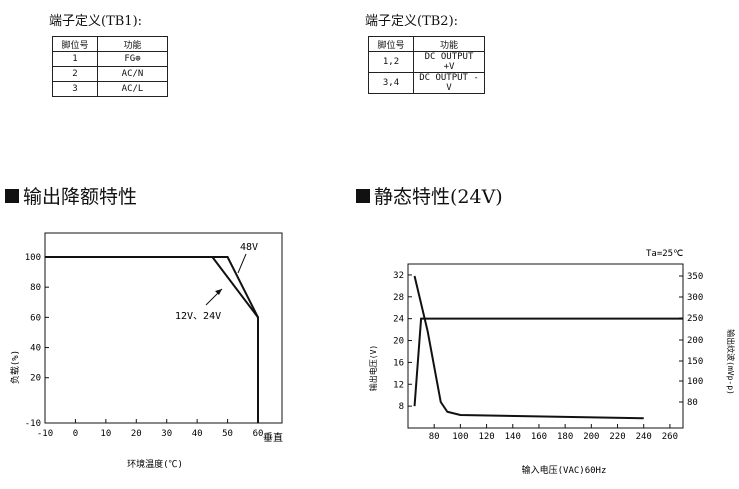  I want to click on derating-frame, so click(163, 328).